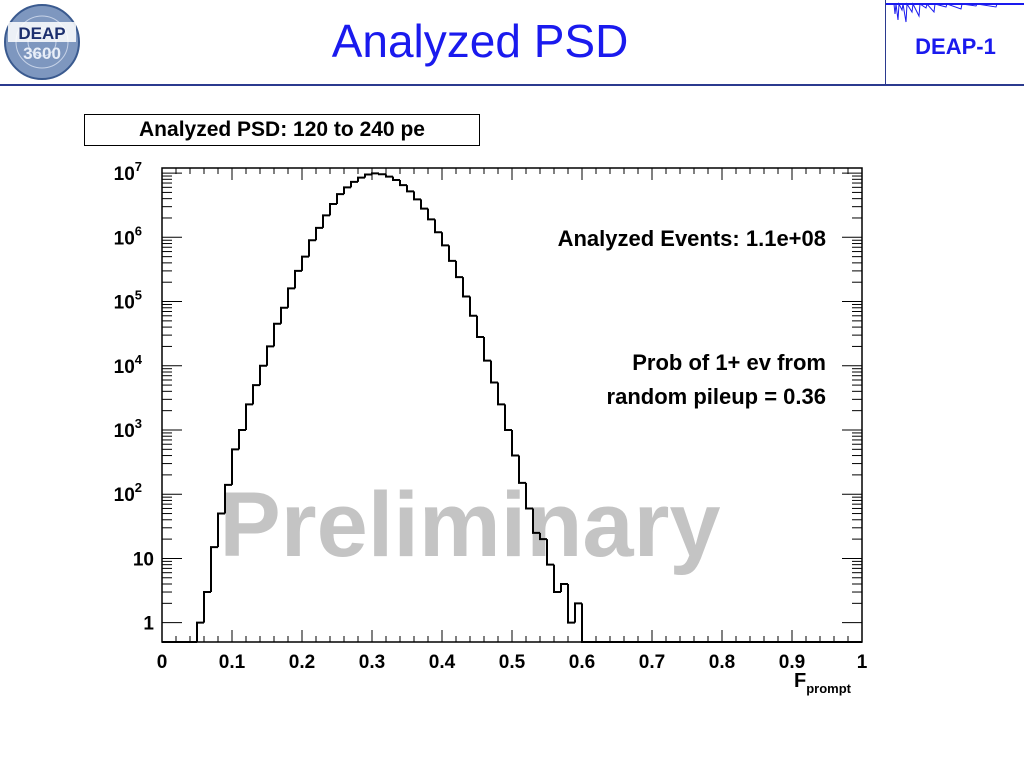 This screenshot has width=1024, height=768. Describe the element at coordinates (162, 662) in the screenshot. I see `x-tick-label: 0` at that location.